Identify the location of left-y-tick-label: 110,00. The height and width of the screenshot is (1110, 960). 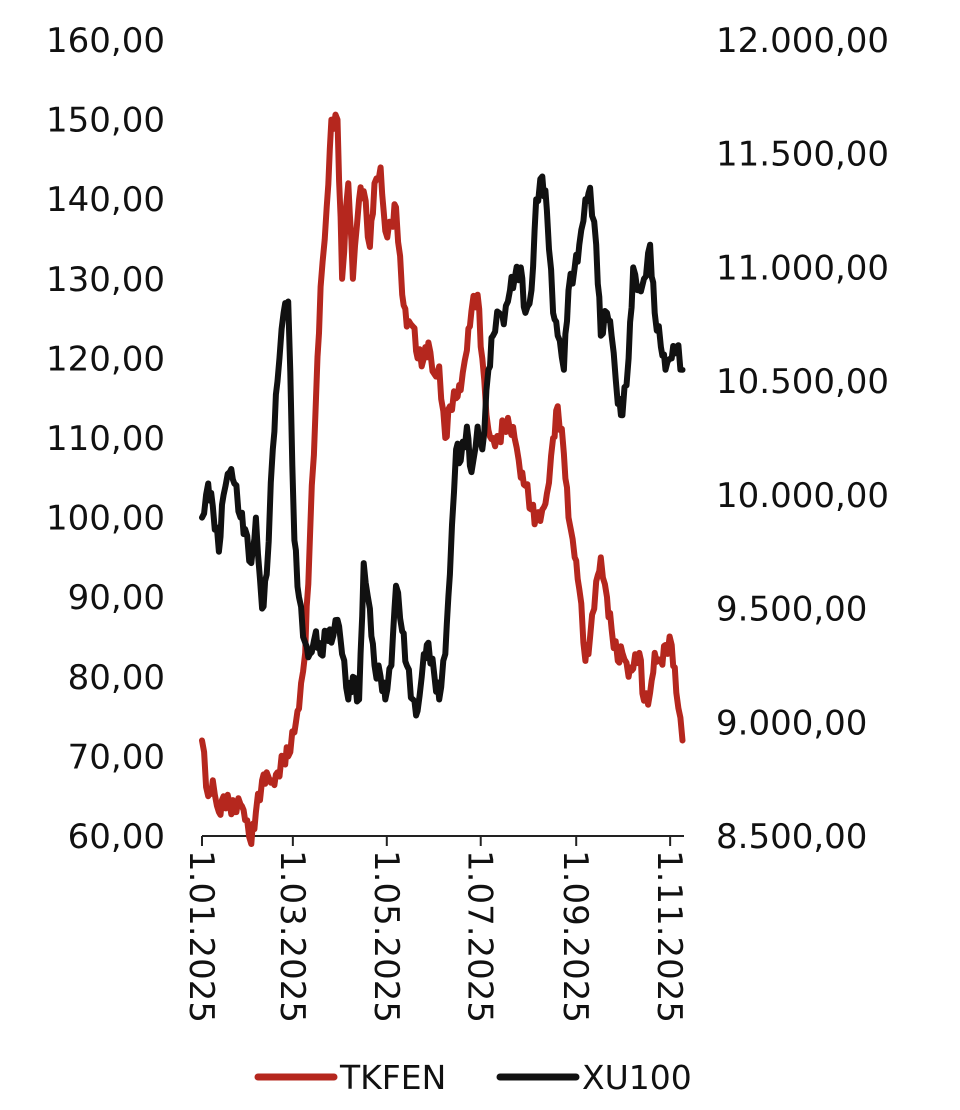
(105, 439).